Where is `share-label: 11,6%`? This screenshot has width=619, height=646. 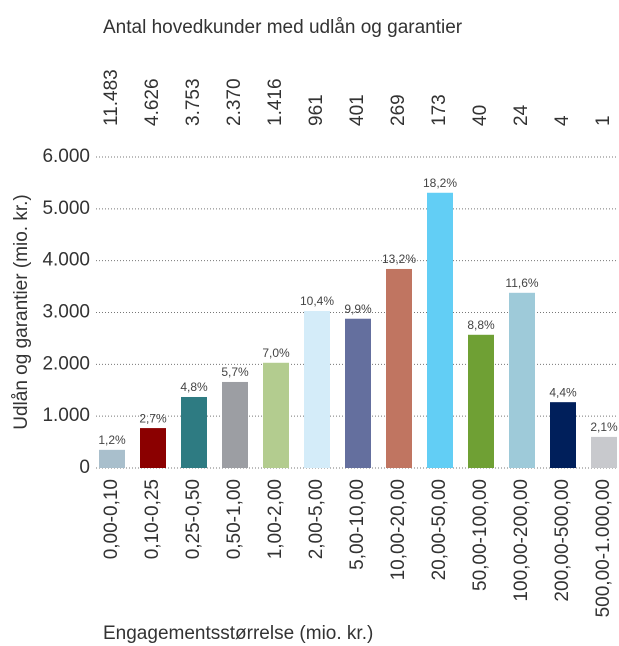 share-label: 11,6% is located at coordinates (521, 283).